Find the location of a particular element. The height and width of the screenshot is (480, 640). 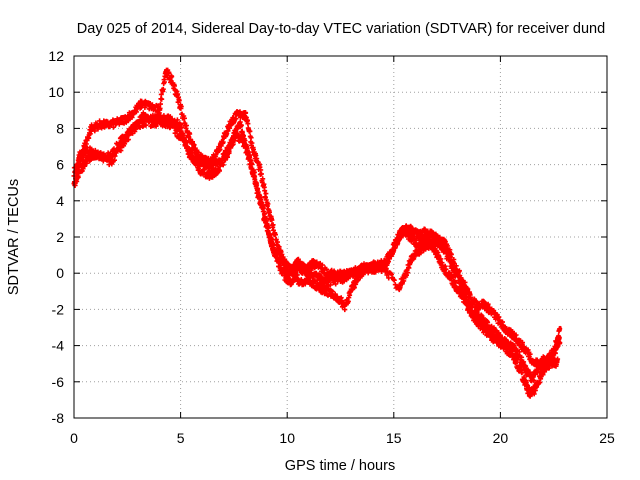

y-tick-label: 6 is located at coordinates (60, 165).